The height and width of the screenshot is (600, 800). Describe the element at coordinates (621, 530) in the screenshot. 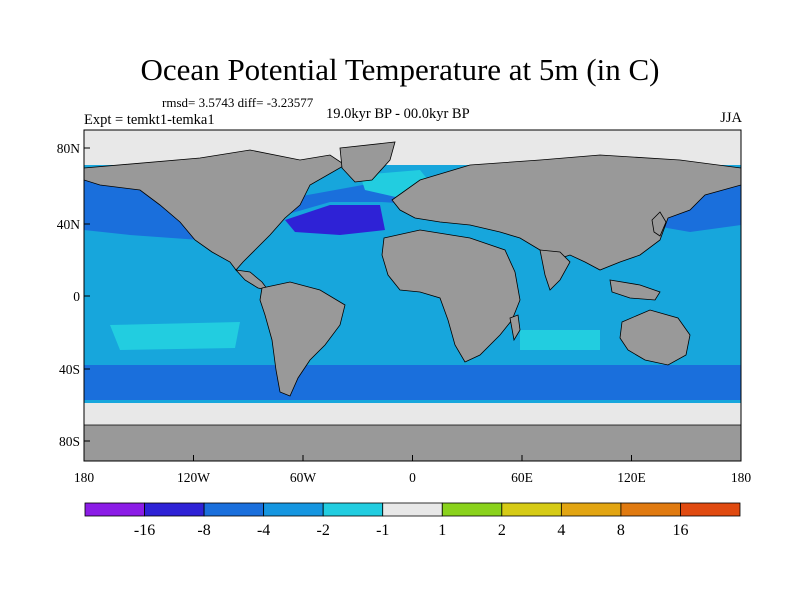

I see `colorbar-label: 8` at that location.